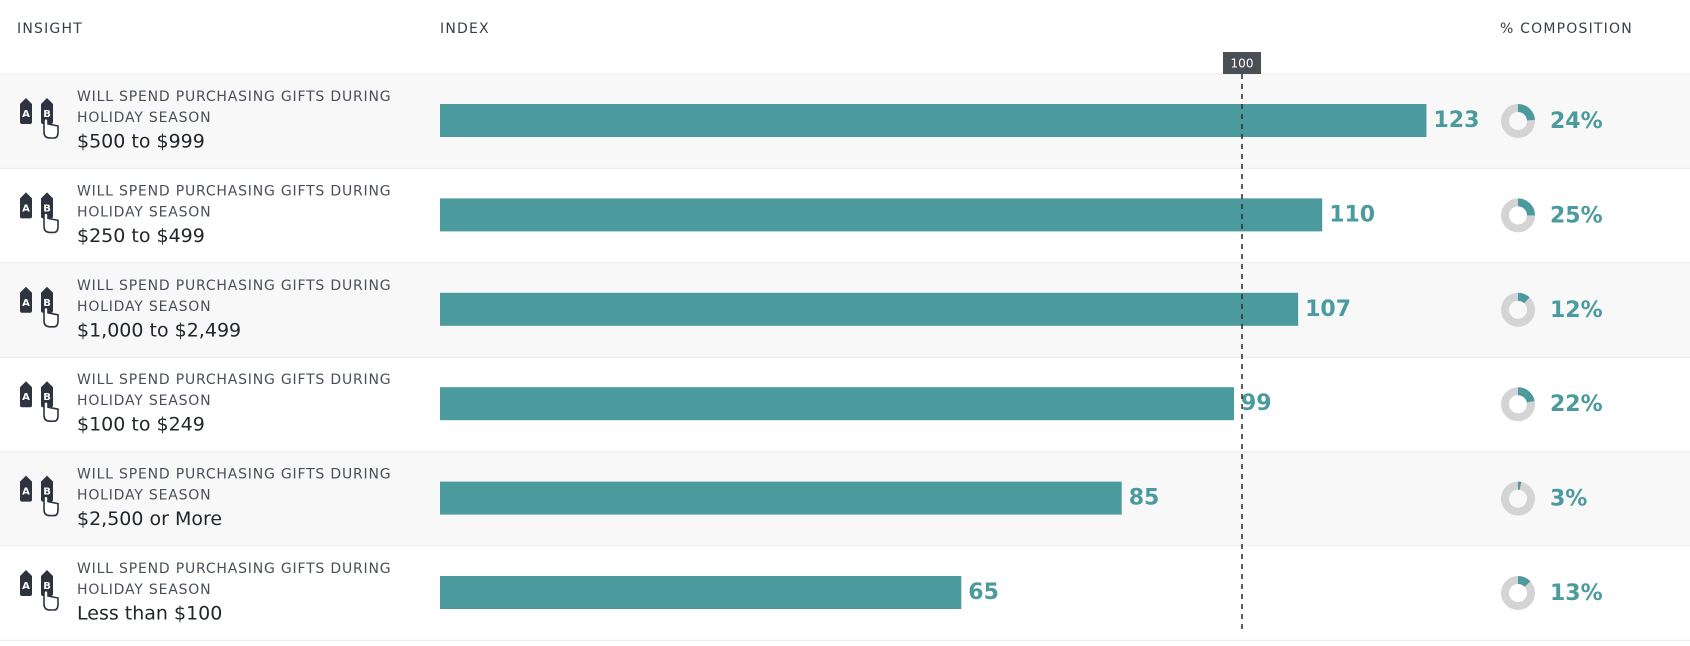 The width and height of the screenshot is (1690, 646). What do you see at coordinates (1576, 215) in the screenshot?
I see `composition-label: 25%` at bounding box center [1576, 215].